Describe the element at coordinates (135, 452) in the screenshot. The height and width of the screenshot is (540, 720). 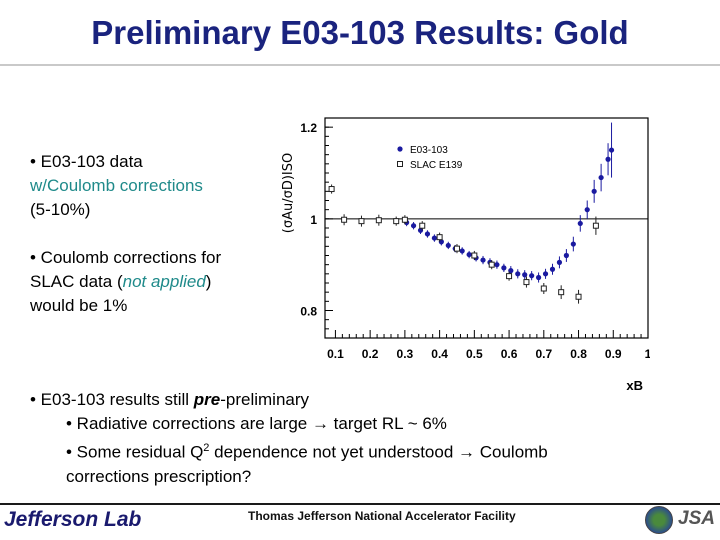
I see `sub2-pre: • Some residual Q` at that location.